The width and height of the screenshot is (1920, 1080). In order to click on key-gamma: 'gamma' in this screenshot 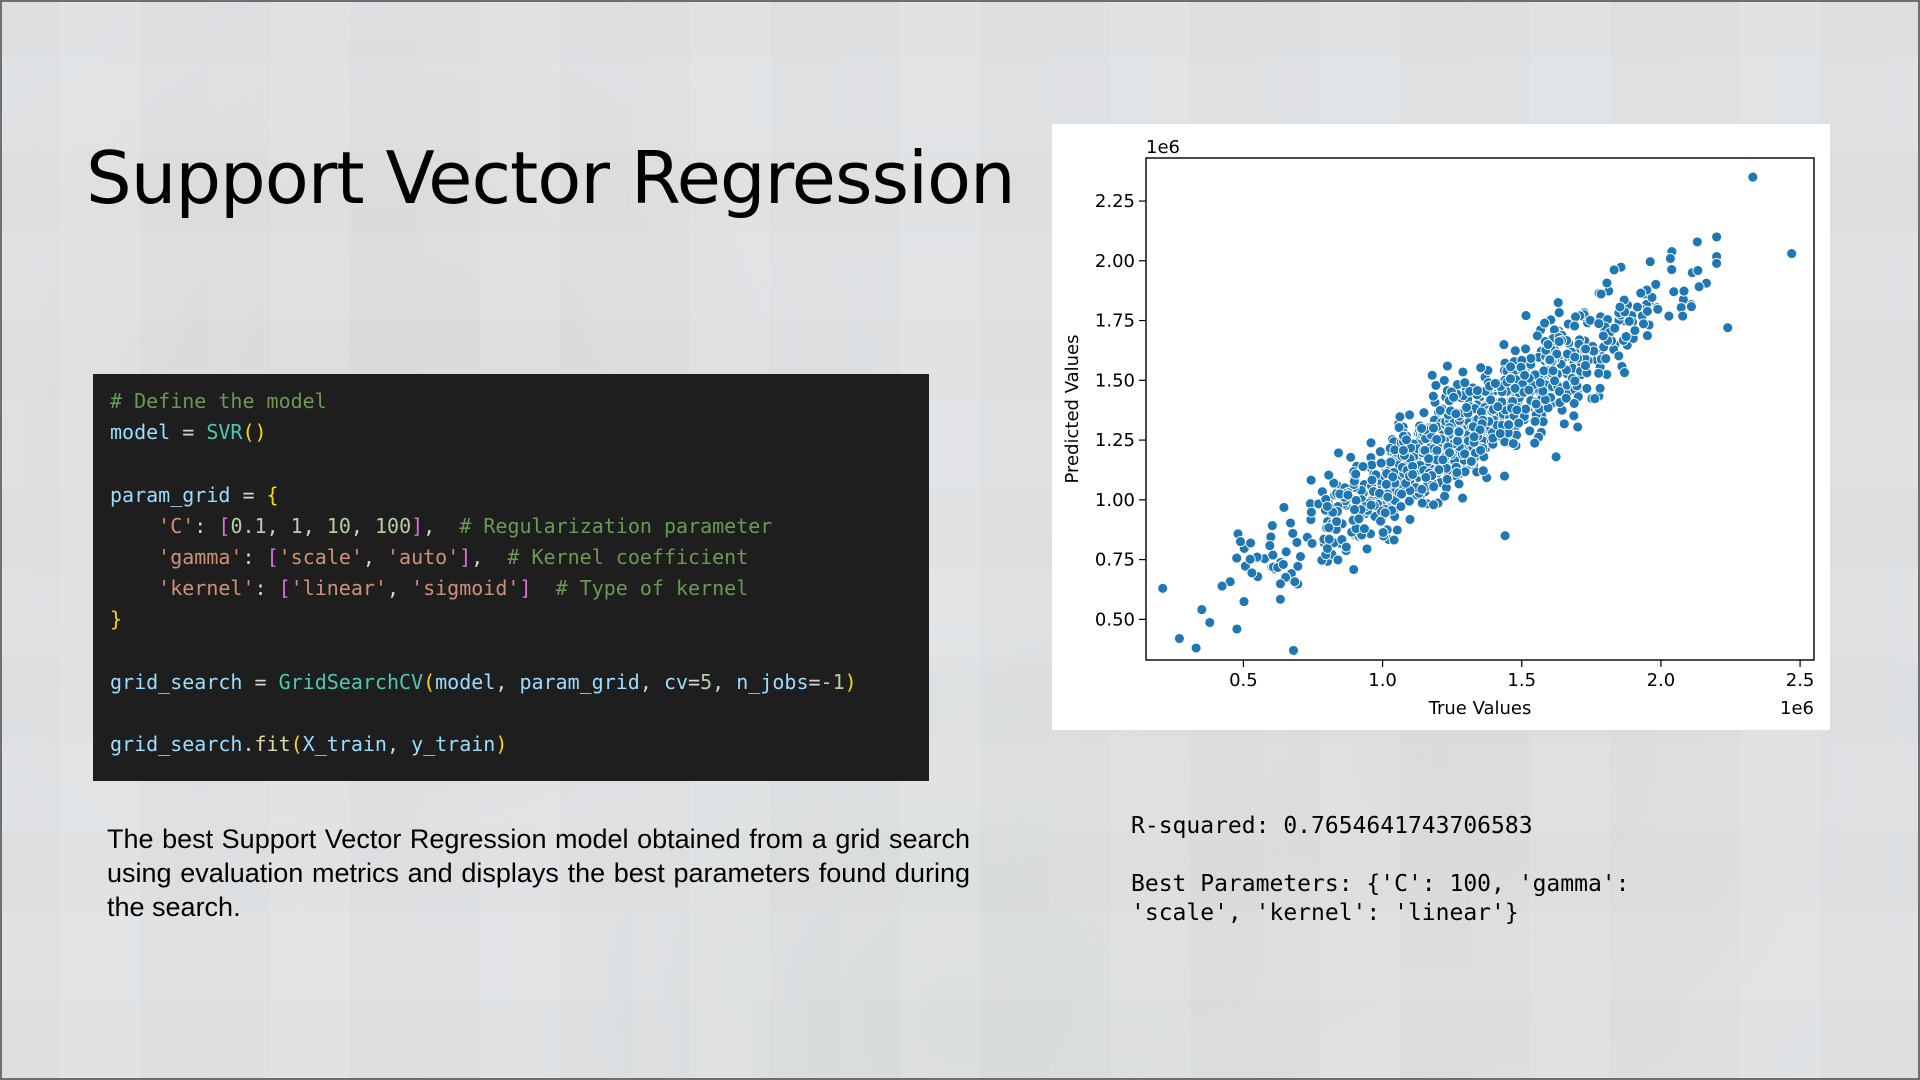, I will do `click(200, 557)`.